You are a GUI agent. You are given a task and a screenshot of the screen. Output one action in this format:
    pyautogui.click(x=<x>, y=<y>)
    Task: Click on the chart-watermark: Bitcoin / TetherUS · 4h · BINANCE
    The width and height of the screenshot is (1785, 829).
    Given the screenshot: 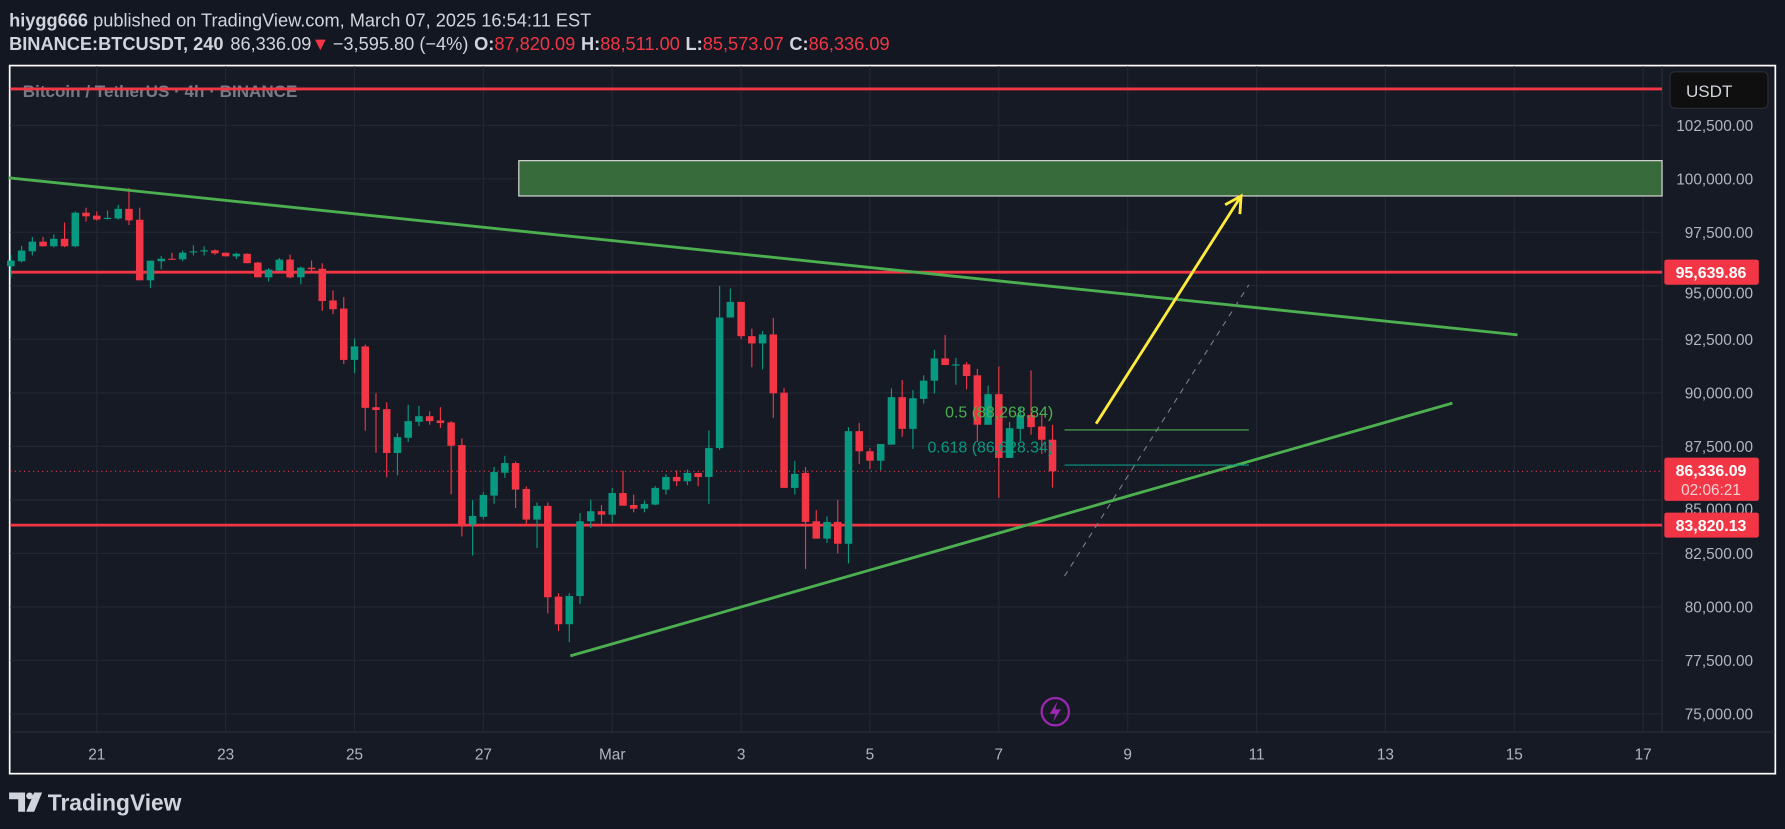 What is the action you would take?
    pyautogui.click(x=160, y=91)
    